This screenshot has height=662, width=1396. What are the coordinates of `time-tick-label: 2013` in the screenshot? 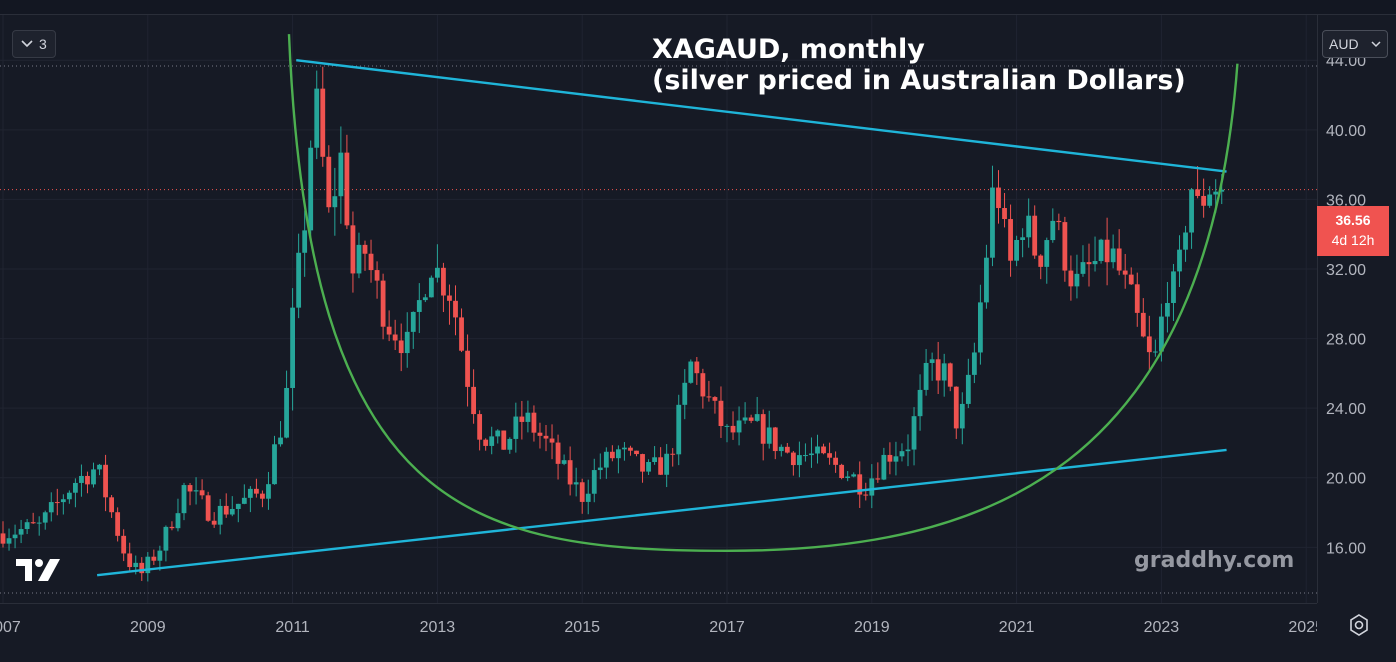 It's located at (438, 627).